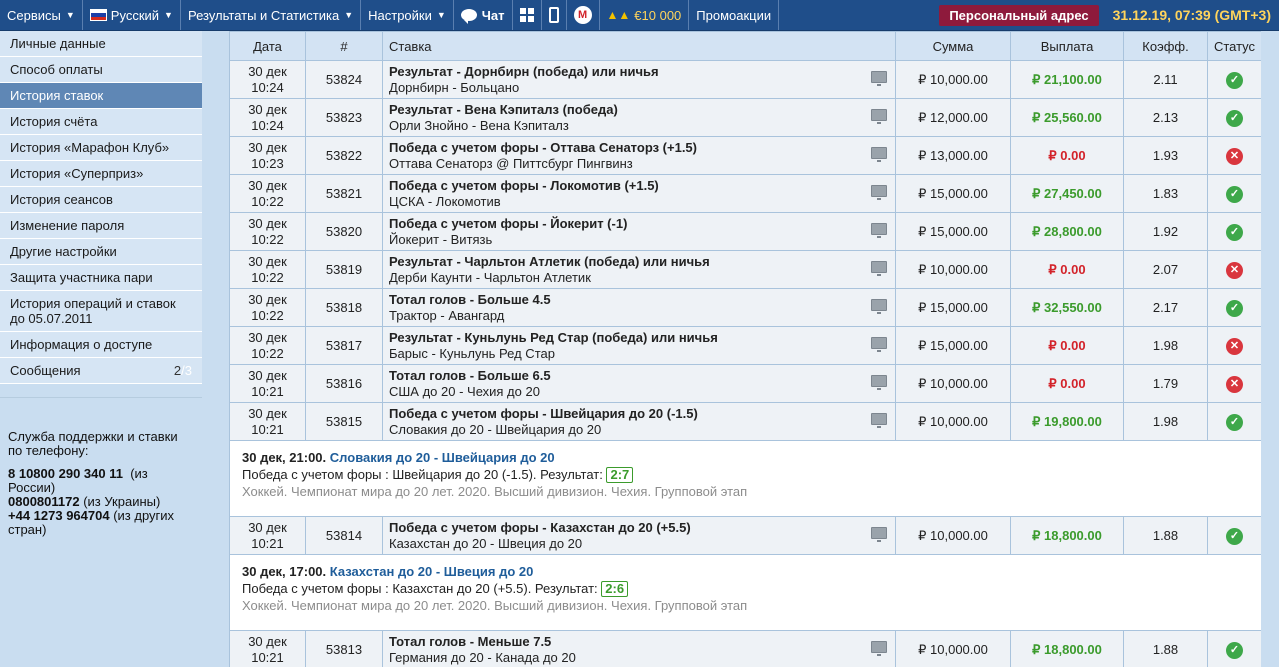 The image size is (1279, 667). What do you see at coordinates (101, 148) in the screenshot?
I see `sidebar-item-marathon-club-history: История «Марафон Клуб»` at bounding box center [101, 148].